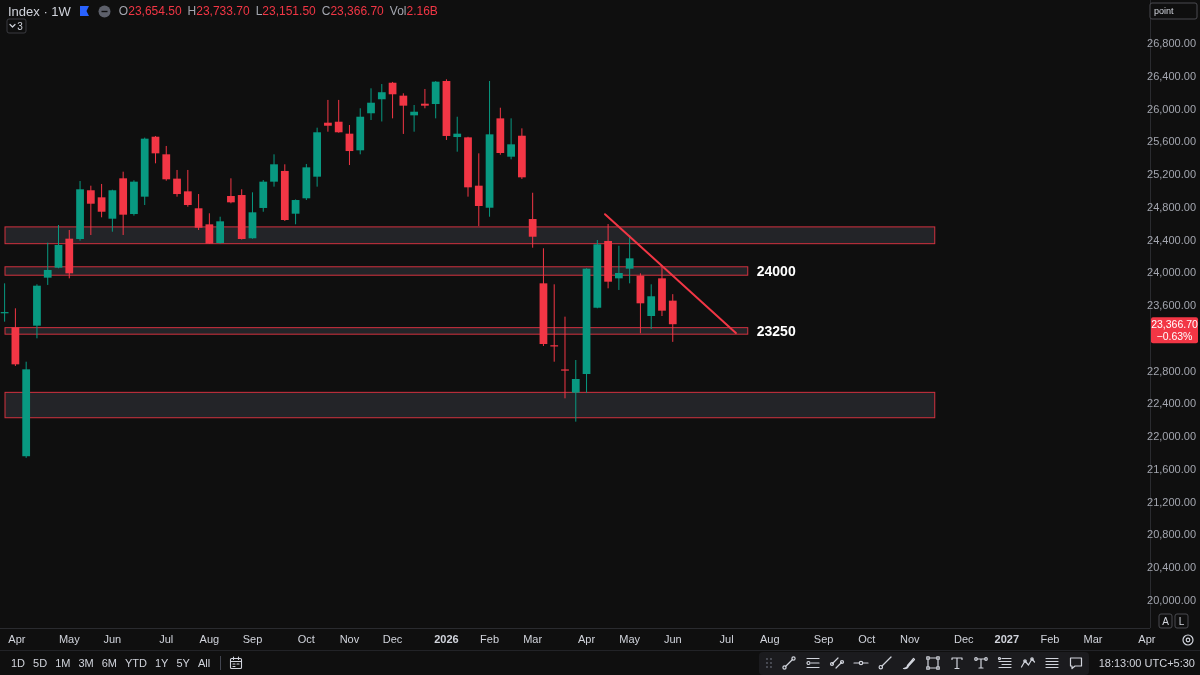 The image size is (1200, 675). I want to click on annotation: 2.16B, so click(422, 11).